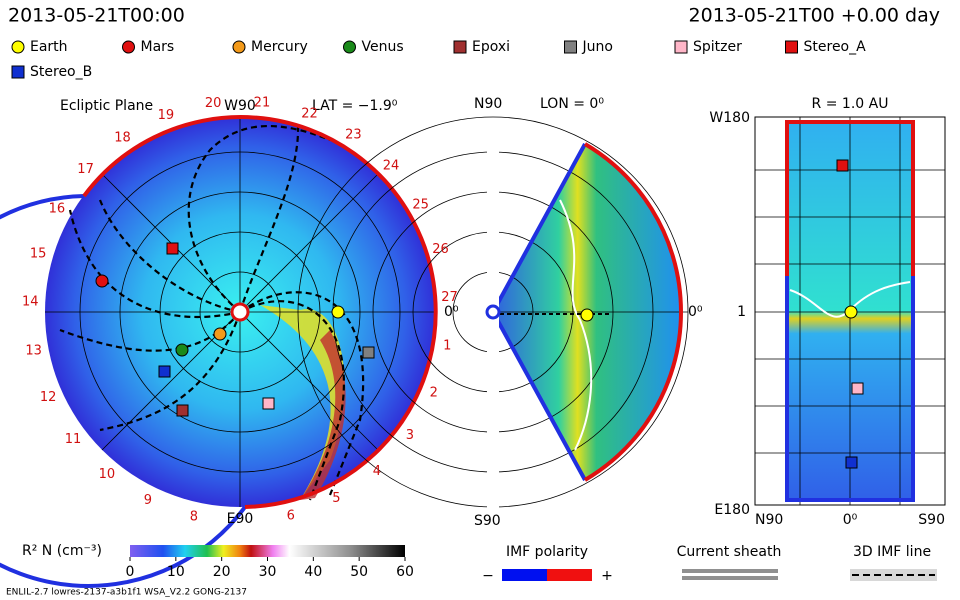 The width and height of the screenshot is (960, 600). What do you see at coordinates (49, 47) in the screenshot?
I see `legend-label: Earth` at bounding box center [49, 47].